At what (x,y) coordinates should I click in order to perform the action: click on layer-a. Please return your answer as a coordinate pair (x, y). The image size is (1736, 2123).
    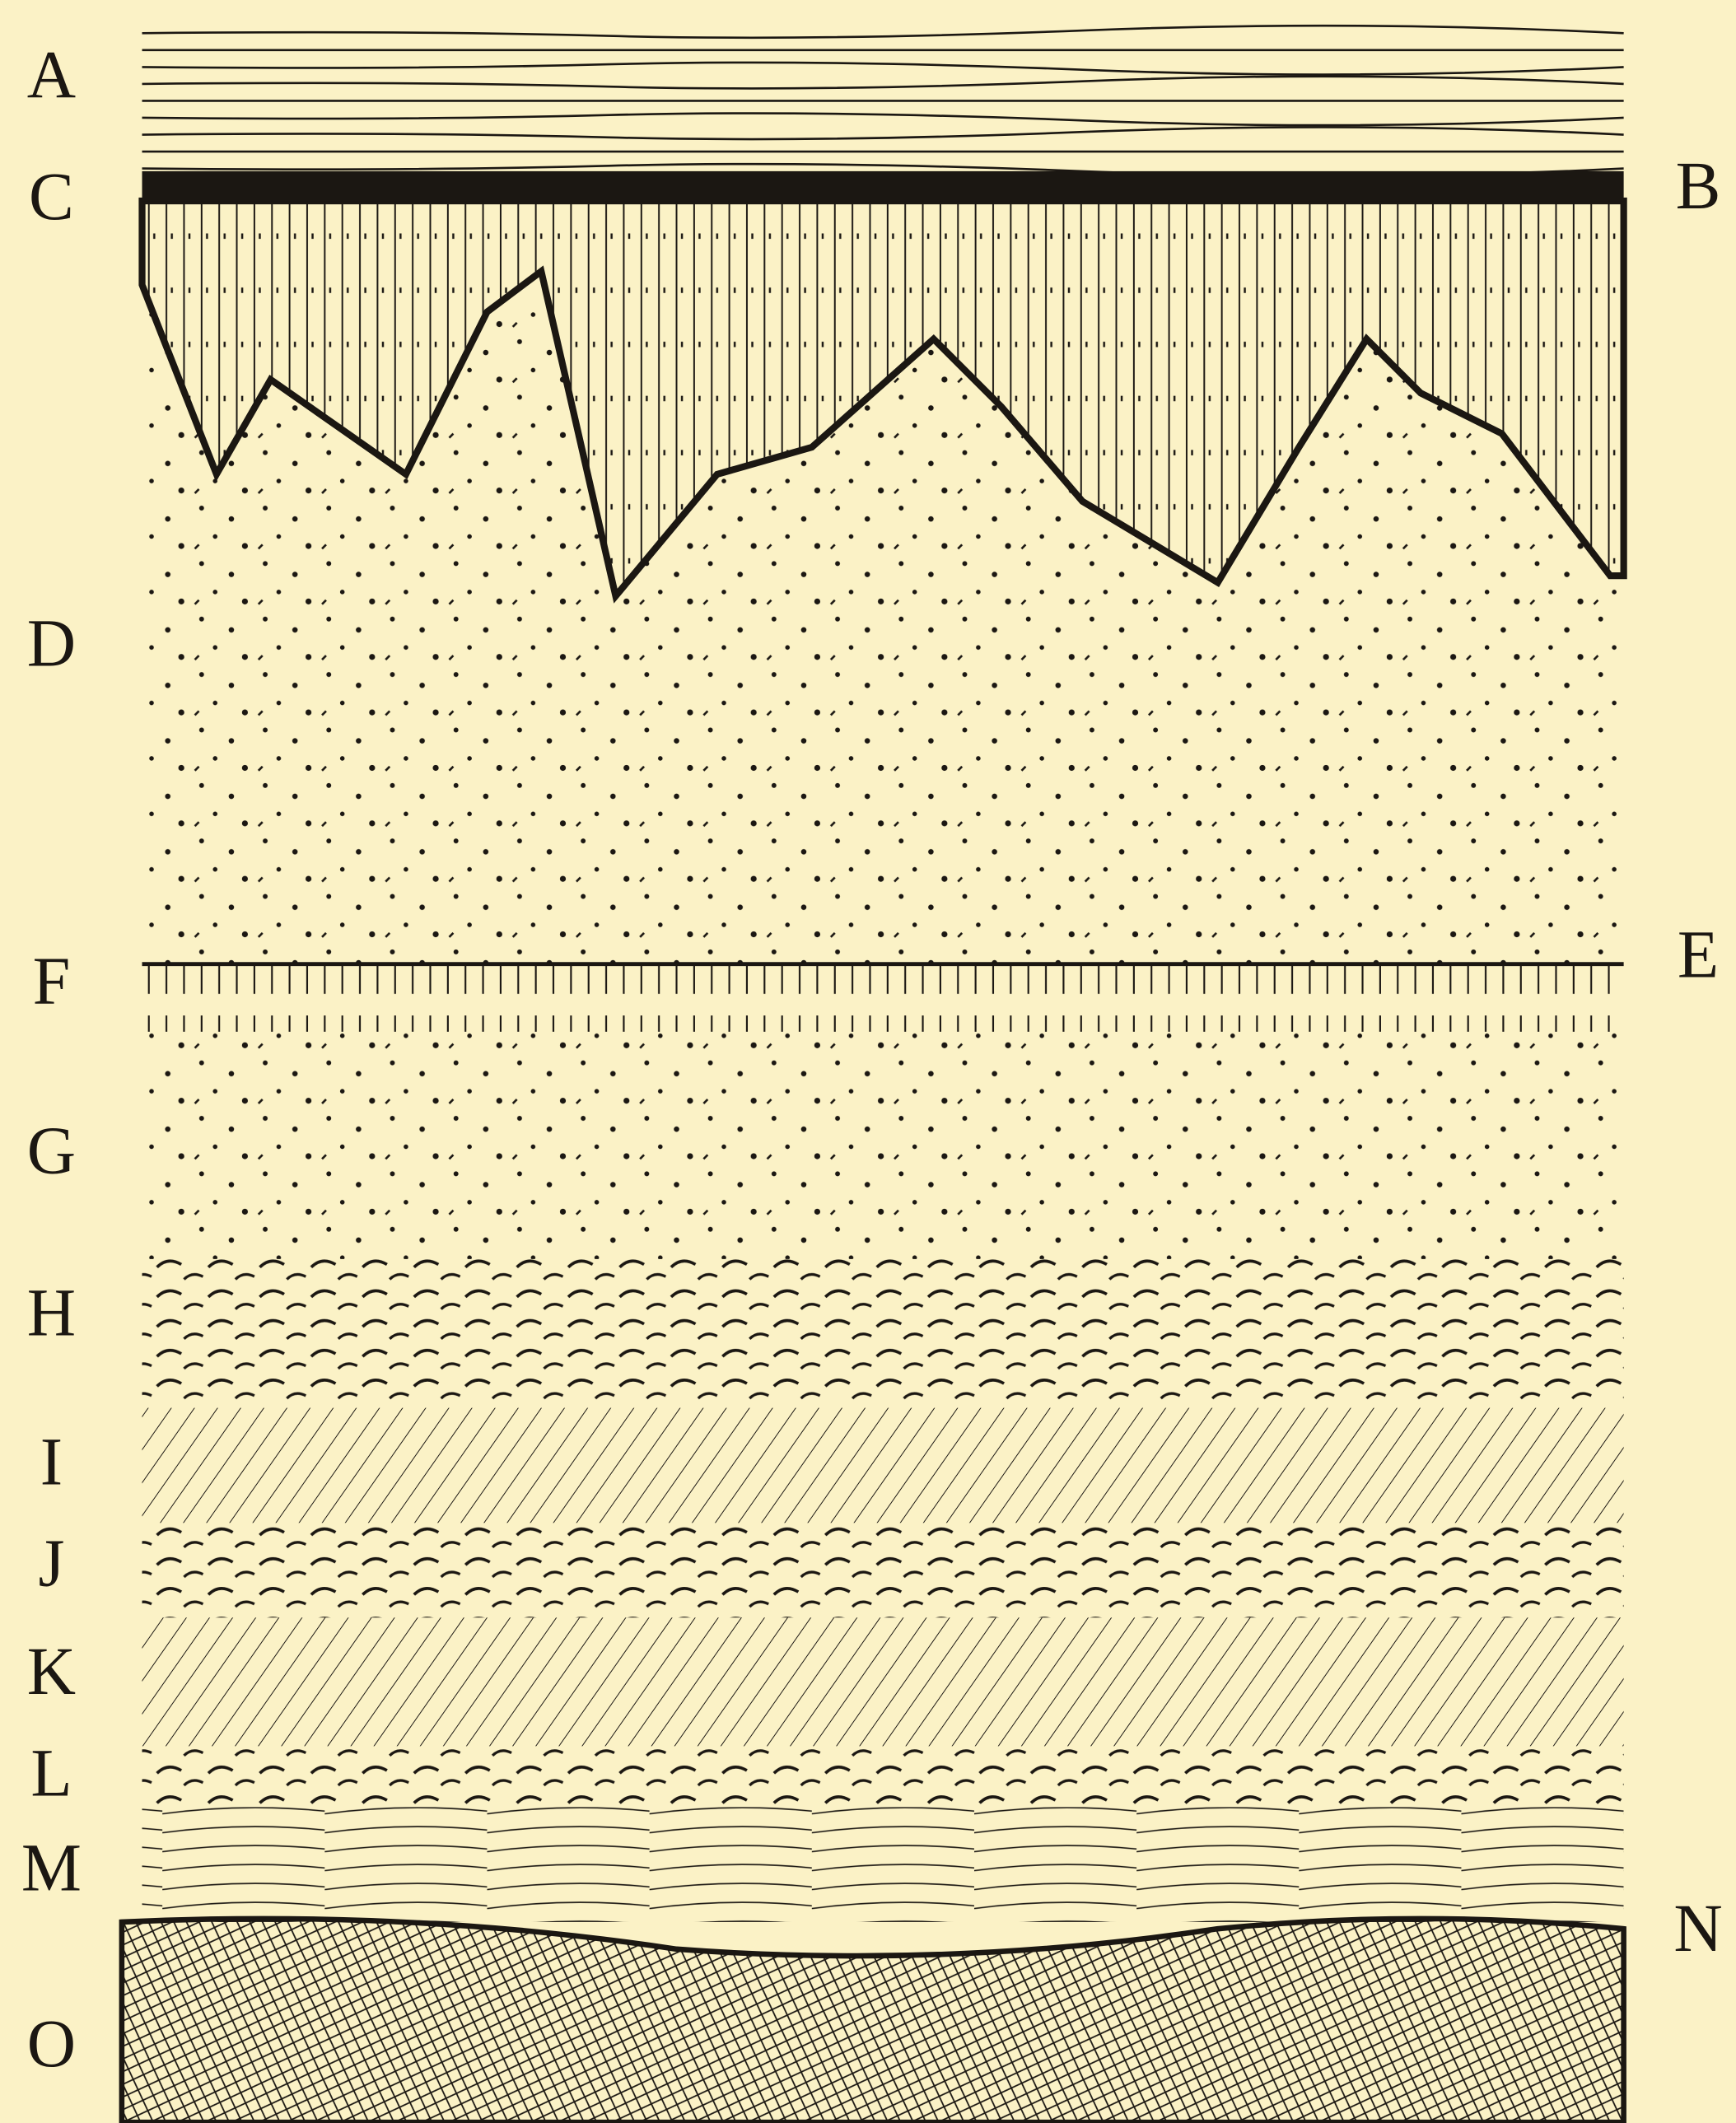
    Looking at the image, I should click on (883, 101).